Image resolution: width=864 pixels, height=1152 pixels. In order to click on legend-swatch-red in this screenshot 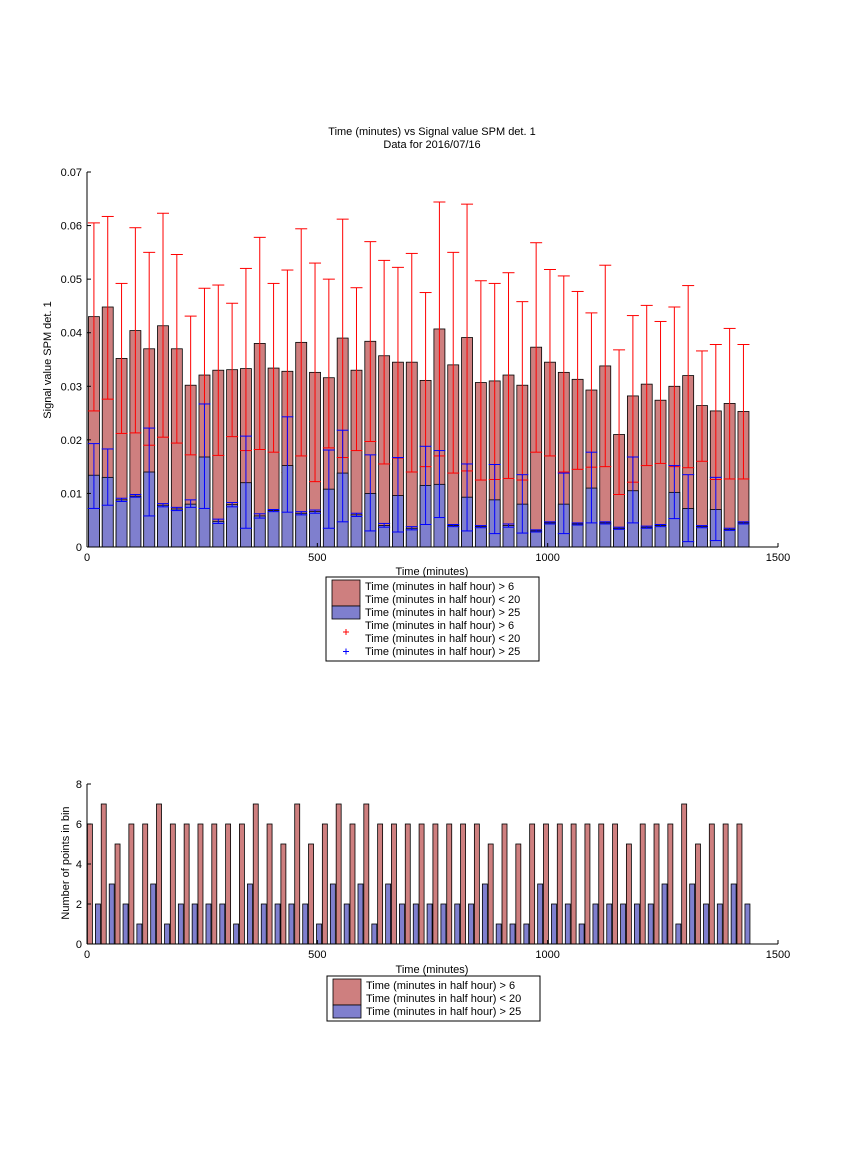, I will do `click(347, 992)`.